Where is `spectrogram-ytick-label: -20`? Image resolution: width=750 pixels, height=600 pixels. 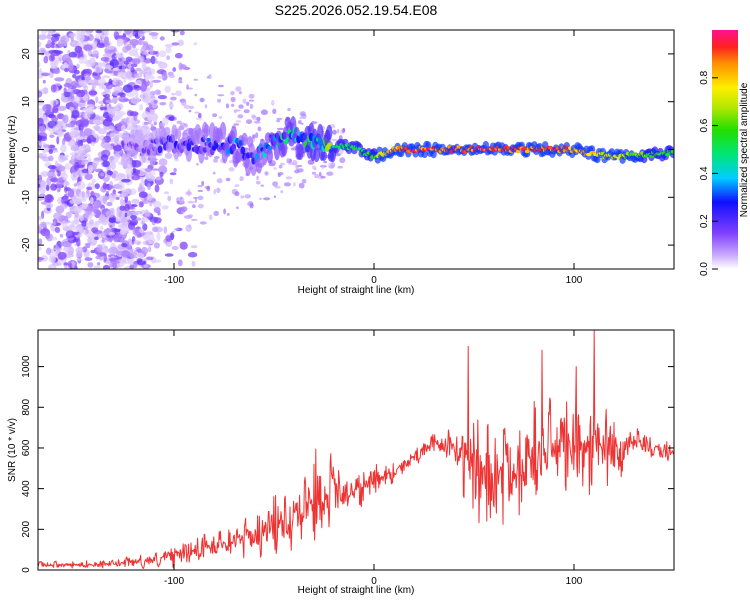 spectrogram-ytick-label: -20 is located at coordinates (26, 244).